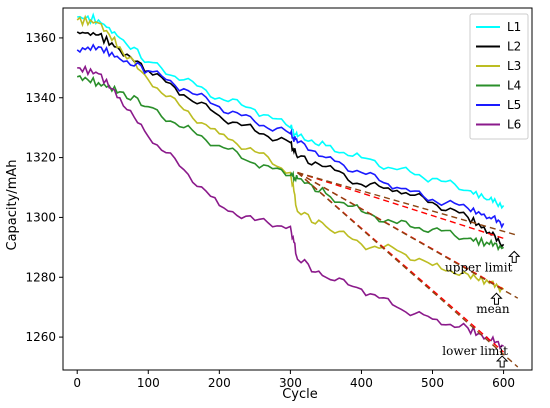  Describe the element at coordinates (432, 383) in the screenshot. I see `x-tick-label: 500` at that location.